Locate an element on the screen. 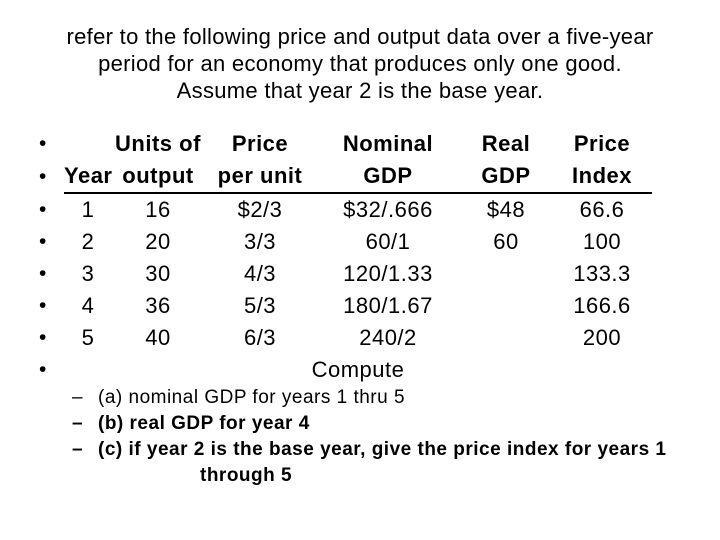 Image resolution: width=720 pixels, height=540 pixels. cell-output: 36 is located at coordinates (158, 305).